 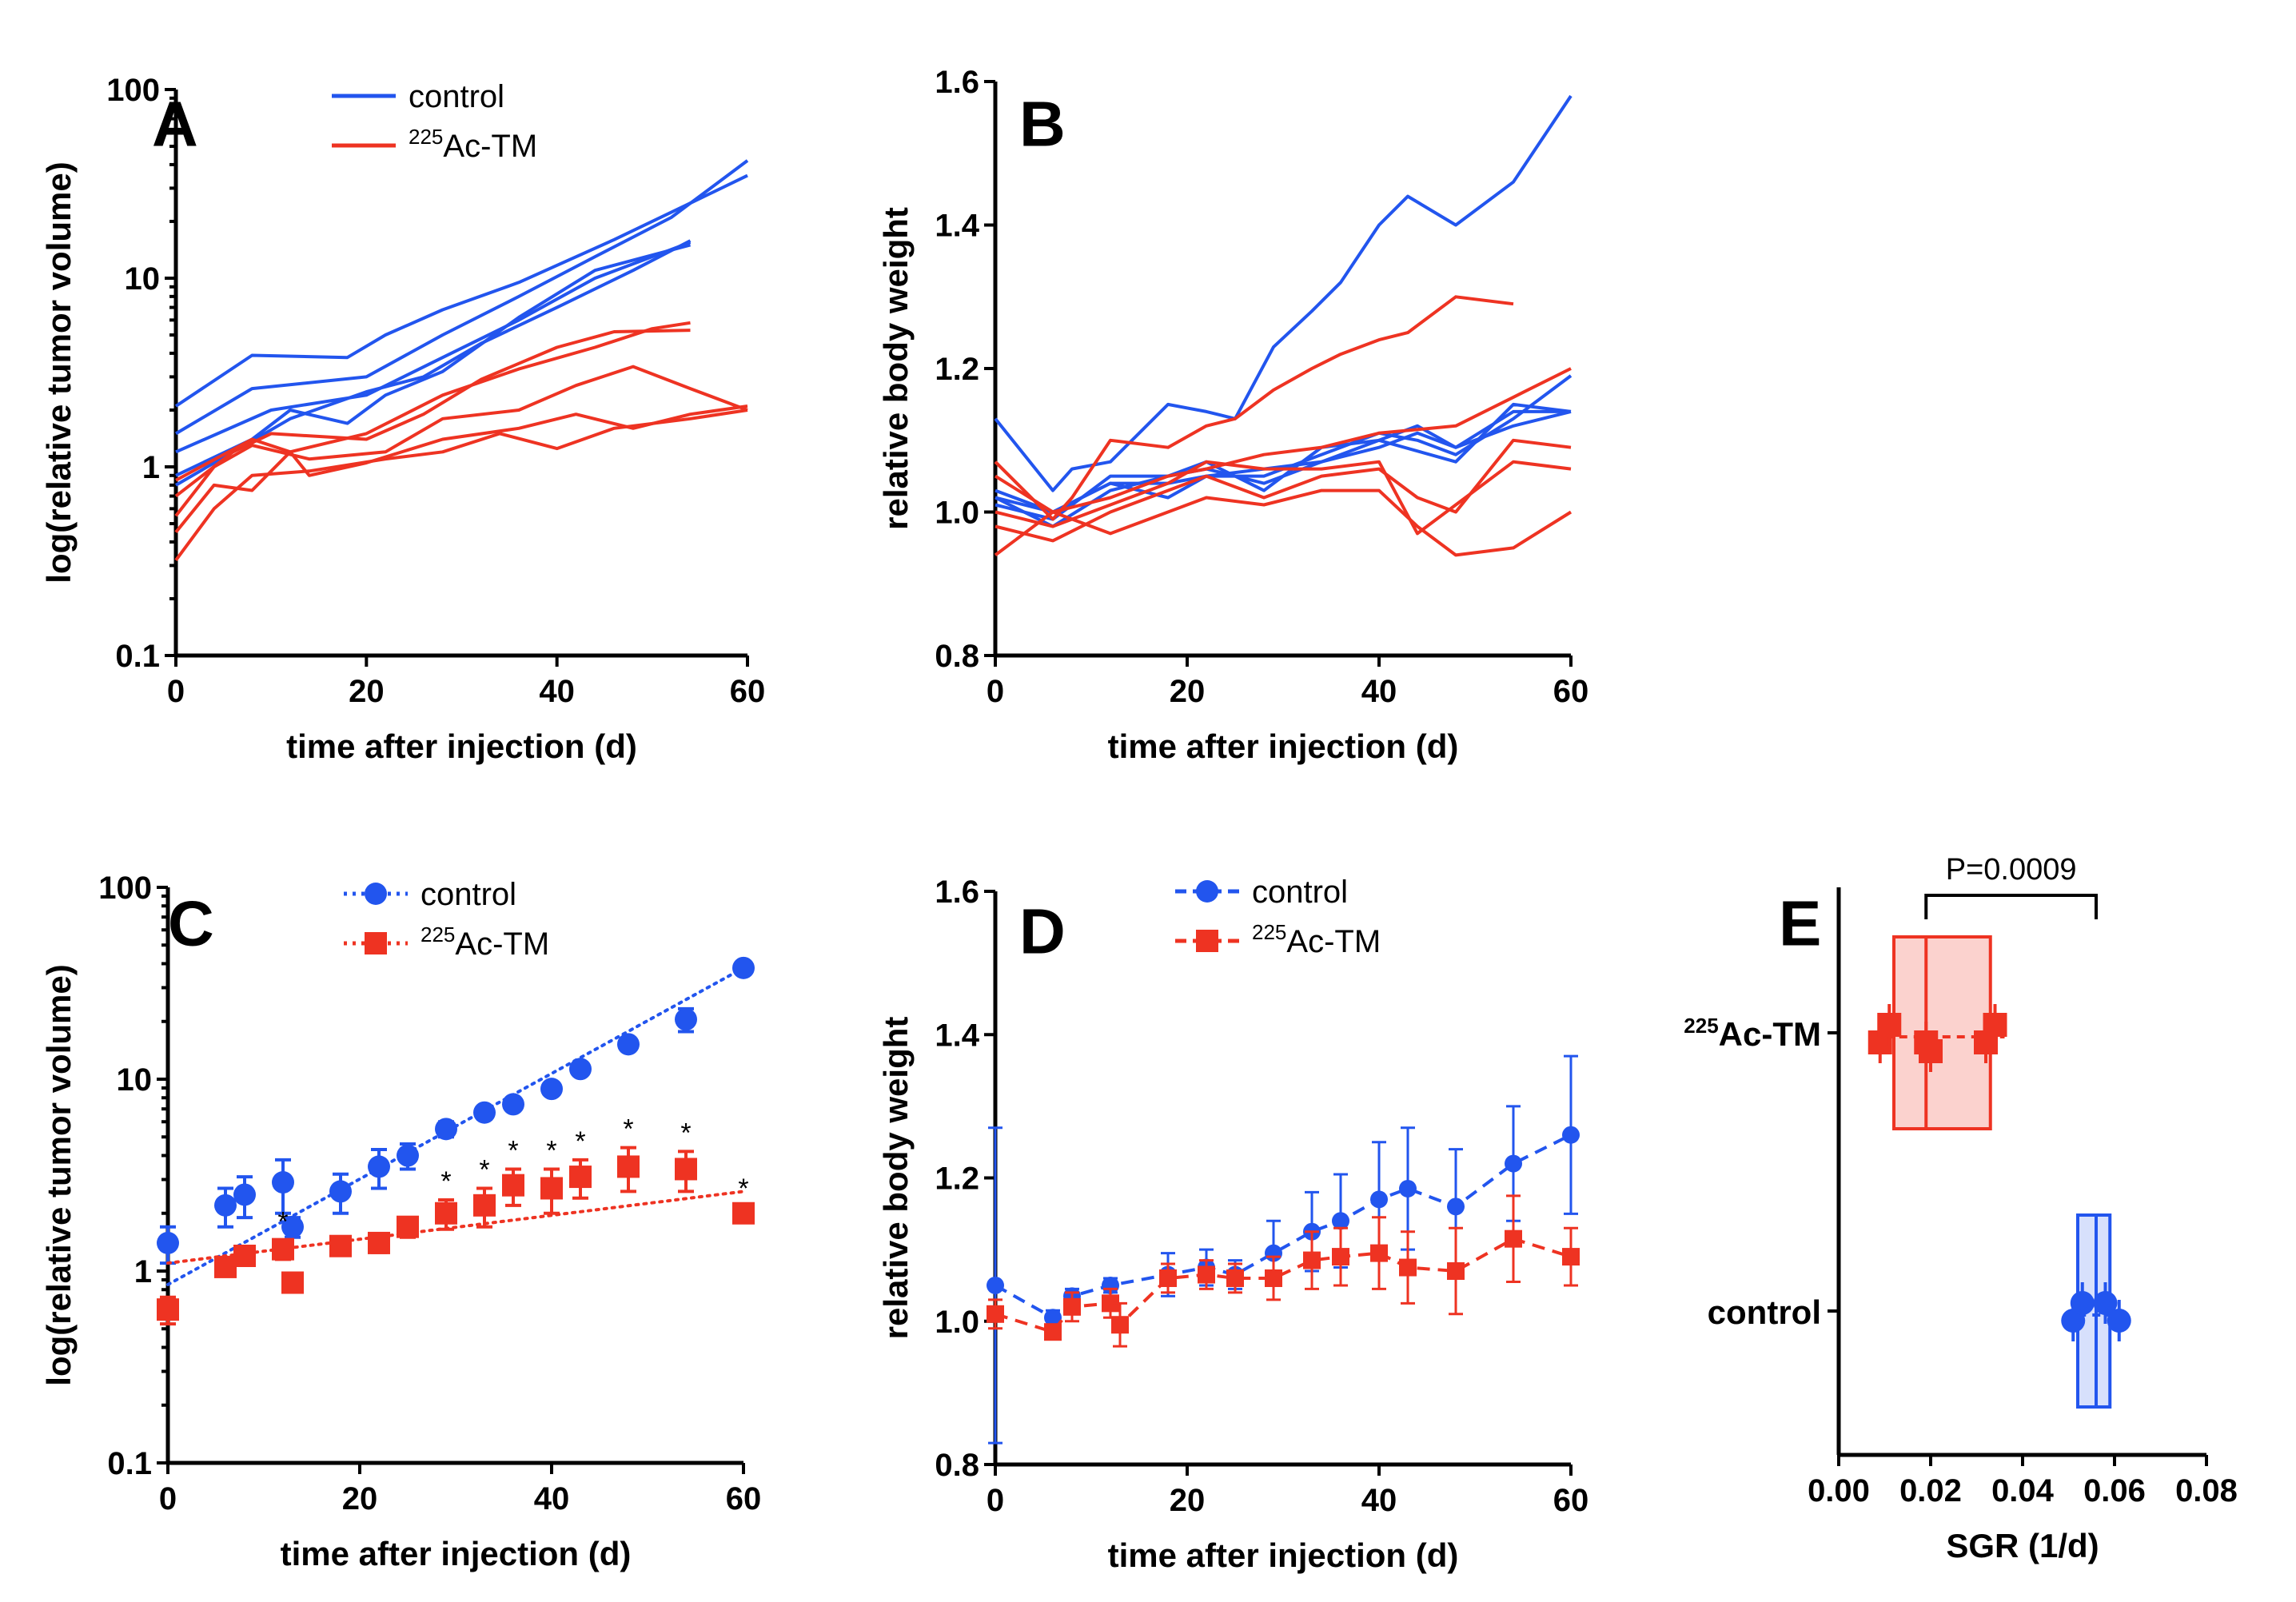 I want to click on x-axis-label: SGR (1/d), so click(x=2022, y=1545).